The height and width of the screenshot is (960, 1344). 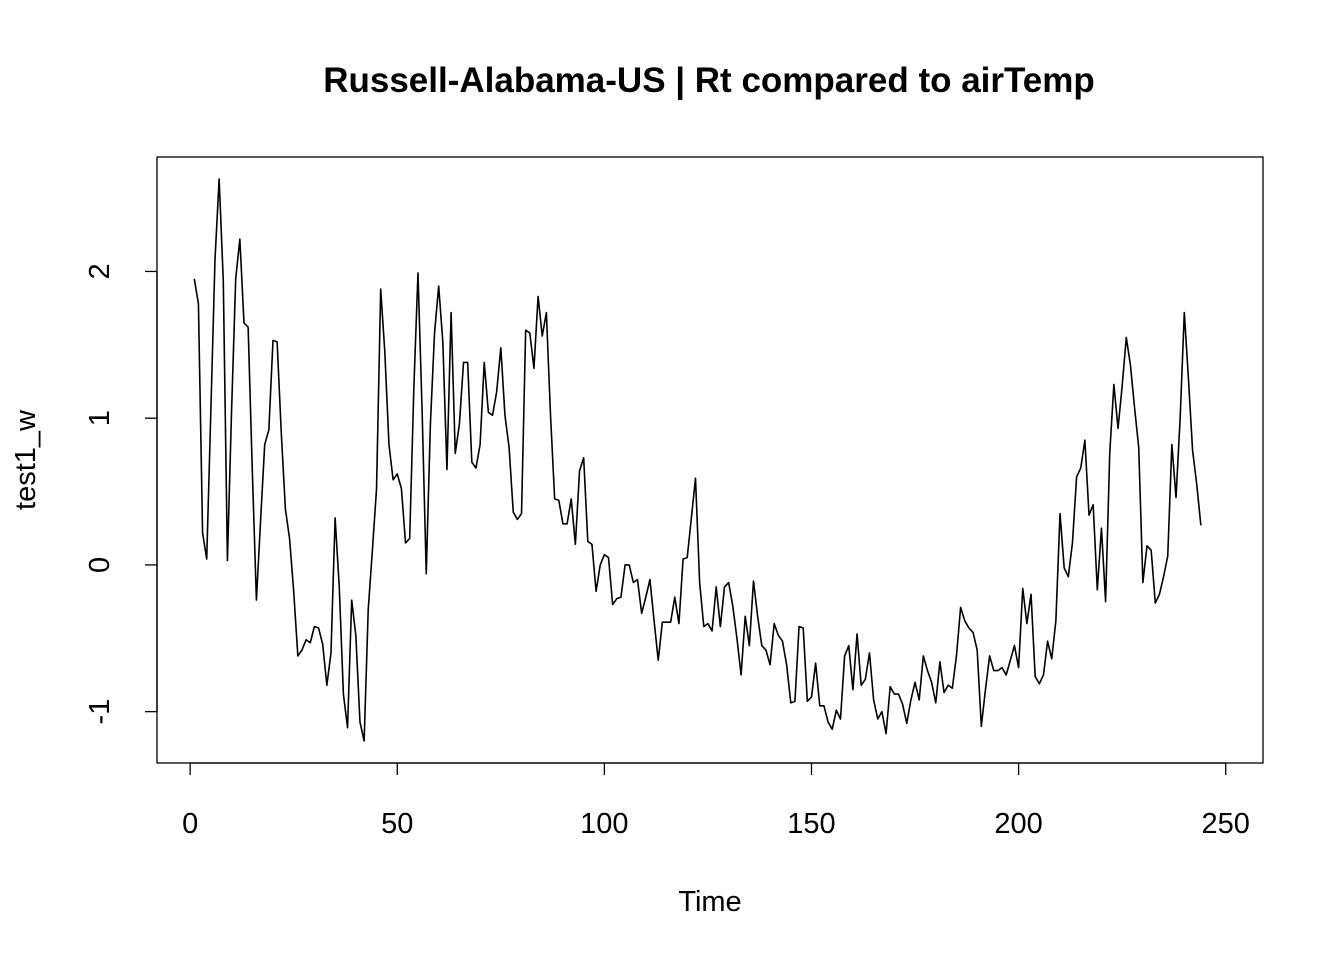 I want to click on x-axis-label: Time, so click(x=709, y=902).